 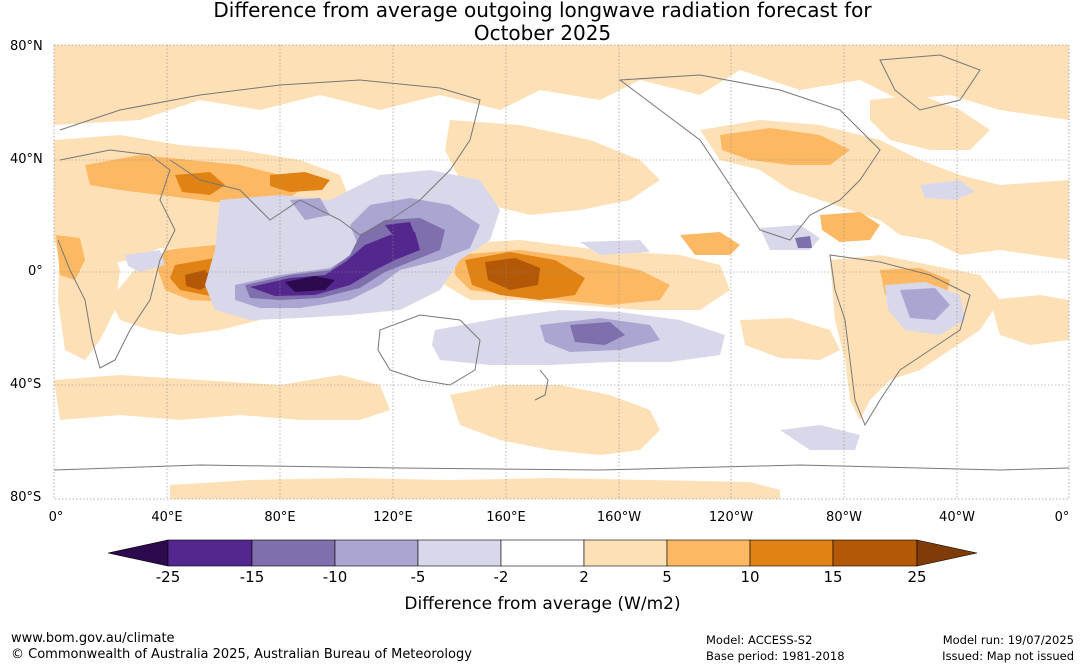 I want to click on north-america-coast, so click(x=749, y=157).